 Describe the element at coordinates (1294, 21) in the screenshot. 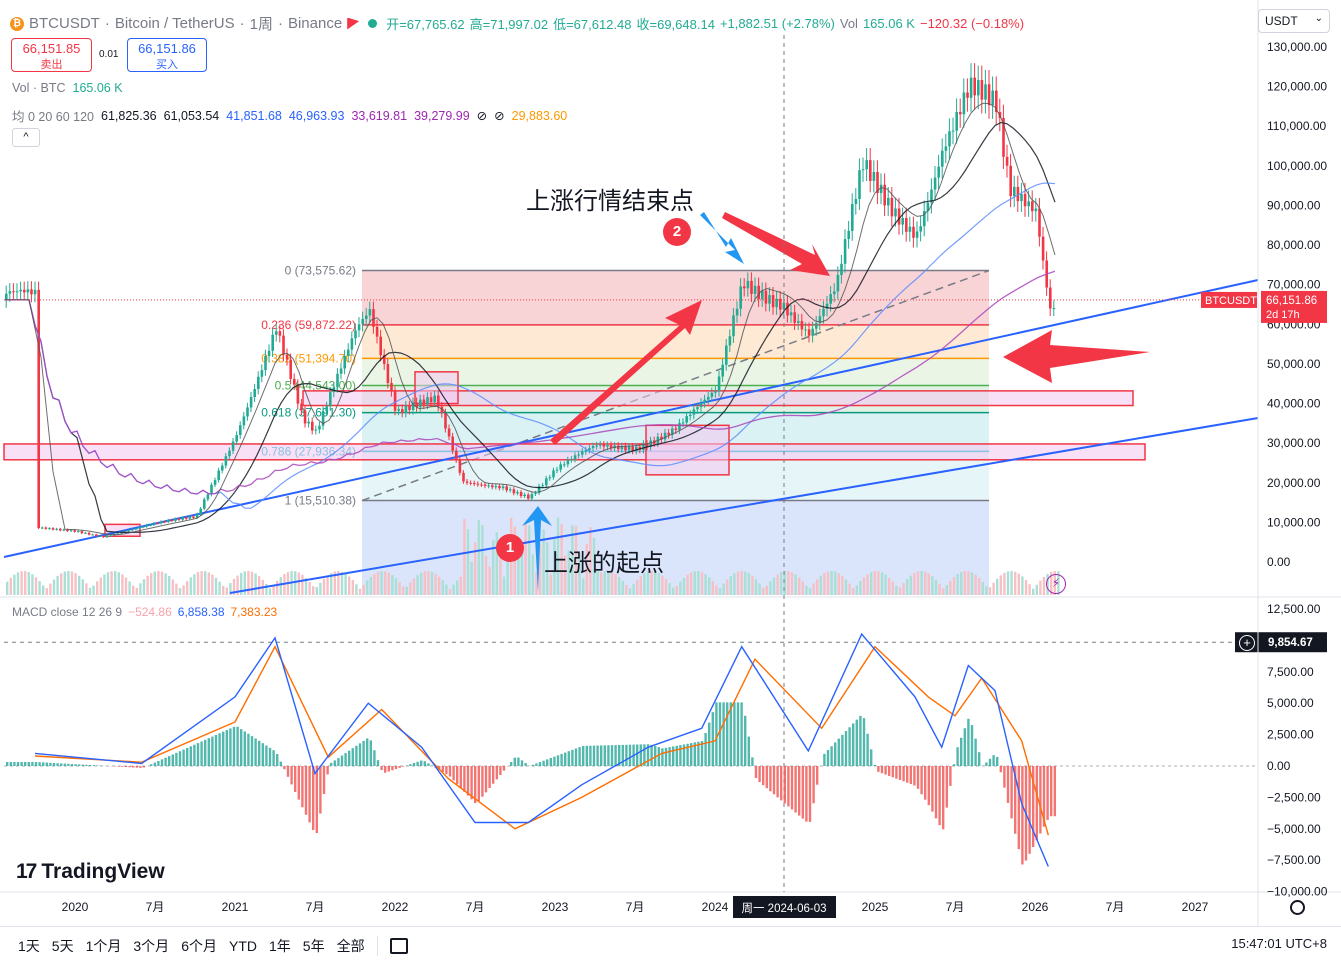

I see `currency-select: USDT ⌄` at that location.